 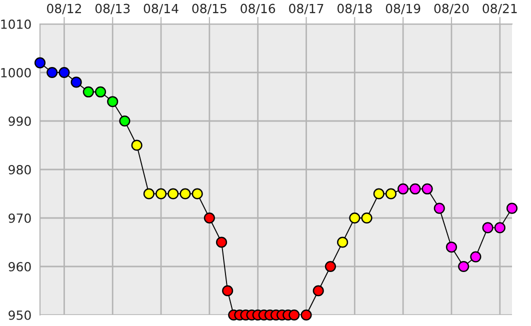 What do you see at coordinates (258, 9) in the screenshot?
I see `x-tick-label: 08/16` at bounding box center [258, 9].